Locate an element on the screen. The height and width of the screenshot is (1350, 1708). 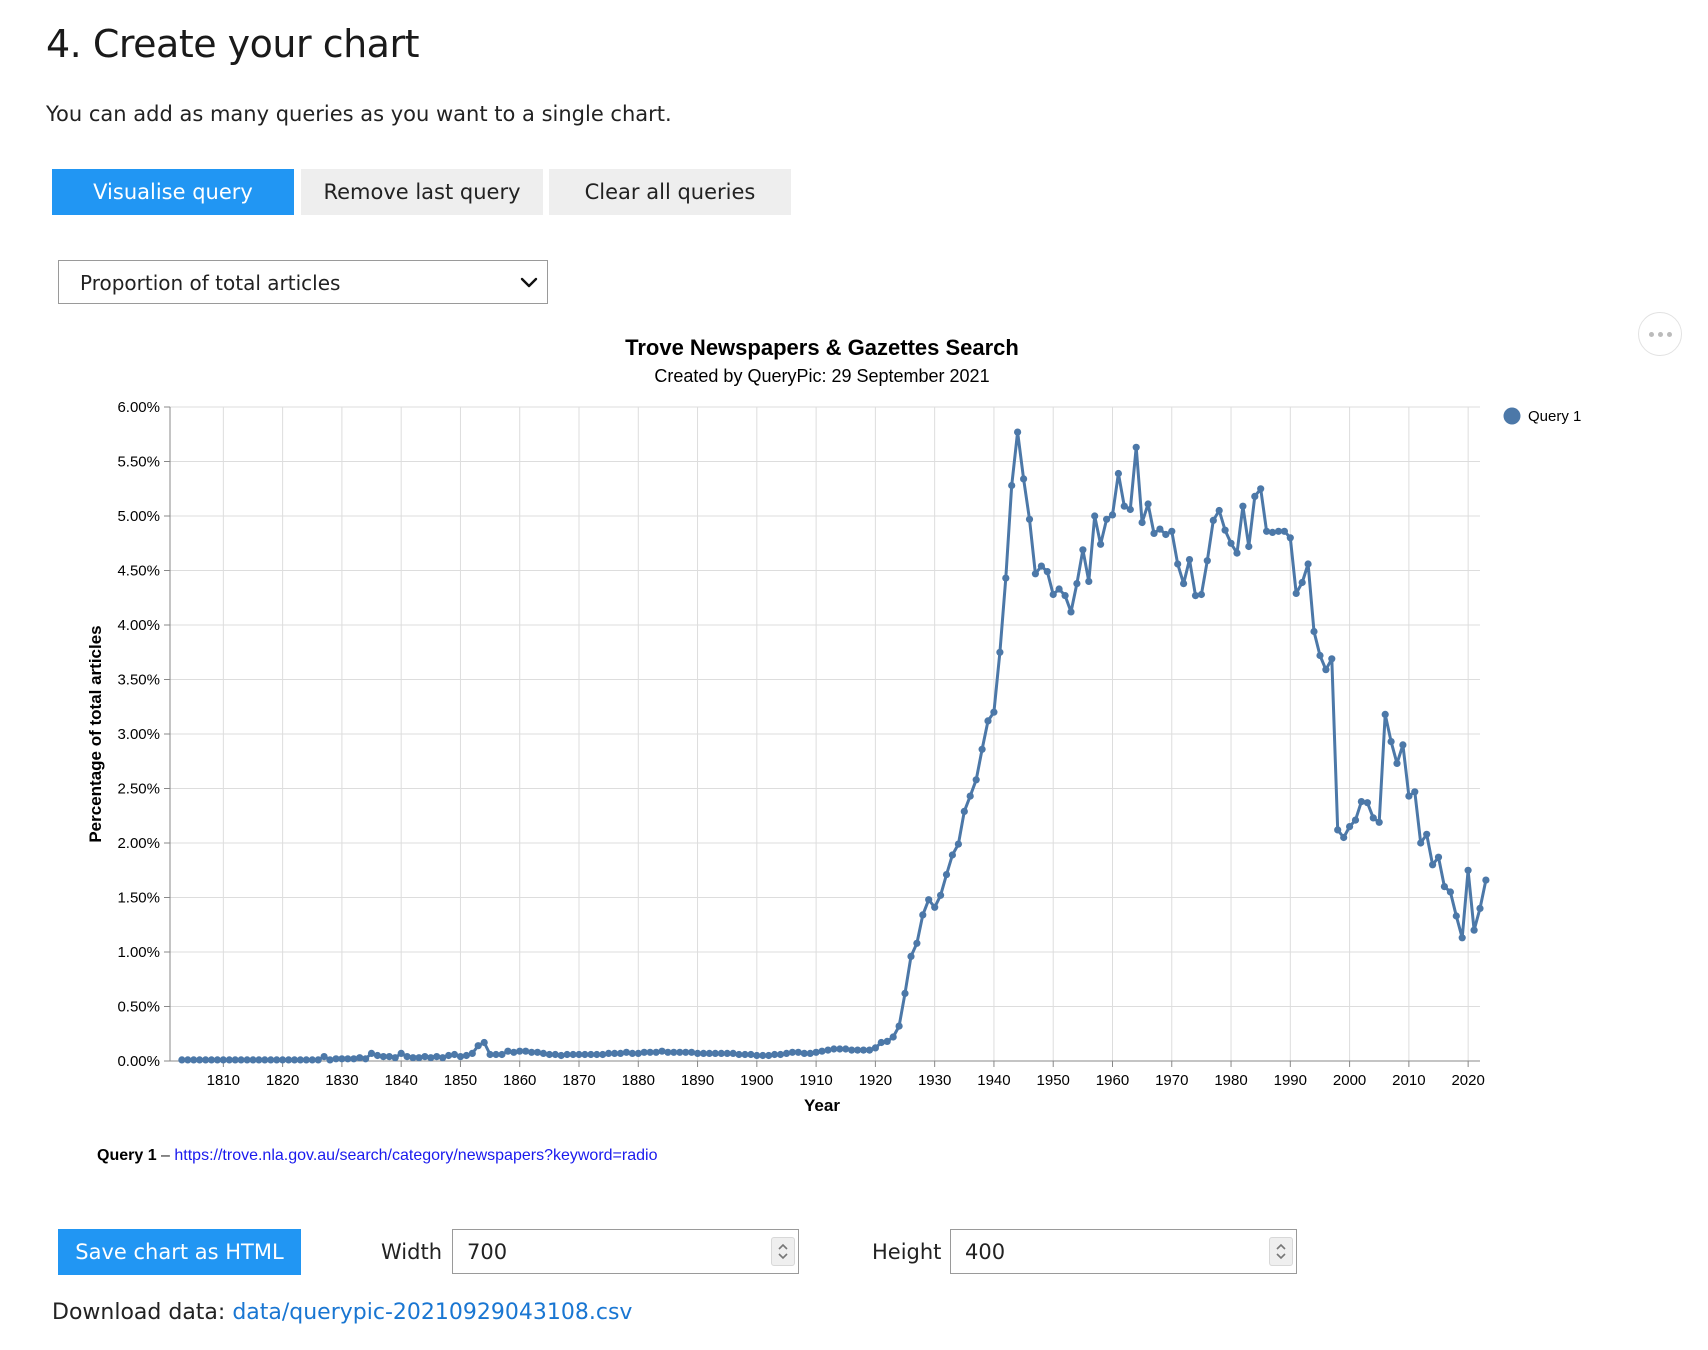
save-chart-button: Save chart as HTML is located at coordinates (179, 1252).